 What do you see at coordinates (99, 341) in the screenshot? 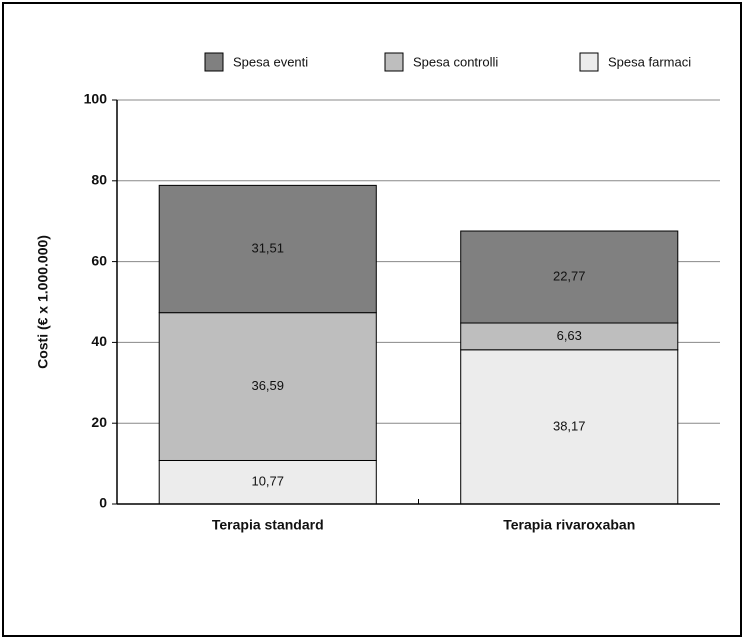
I see `y-tick-label: 40` at bounding box center [99, 341].